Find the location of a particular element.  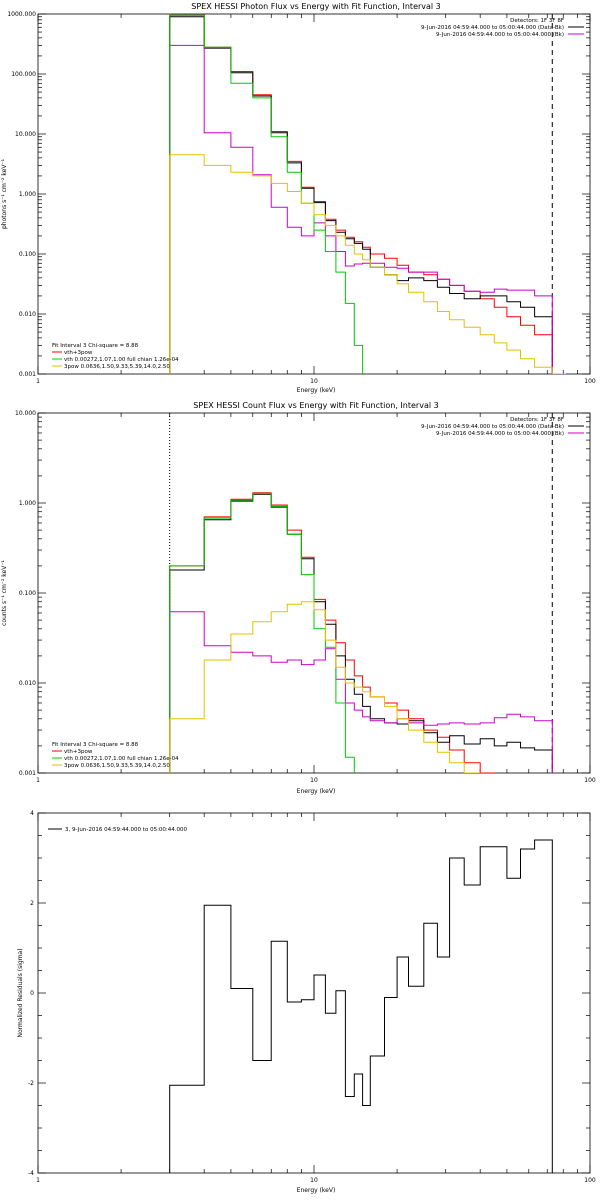

y-axis-label: Normalized Residuals (sigma) is located at coordinates (20, 992).